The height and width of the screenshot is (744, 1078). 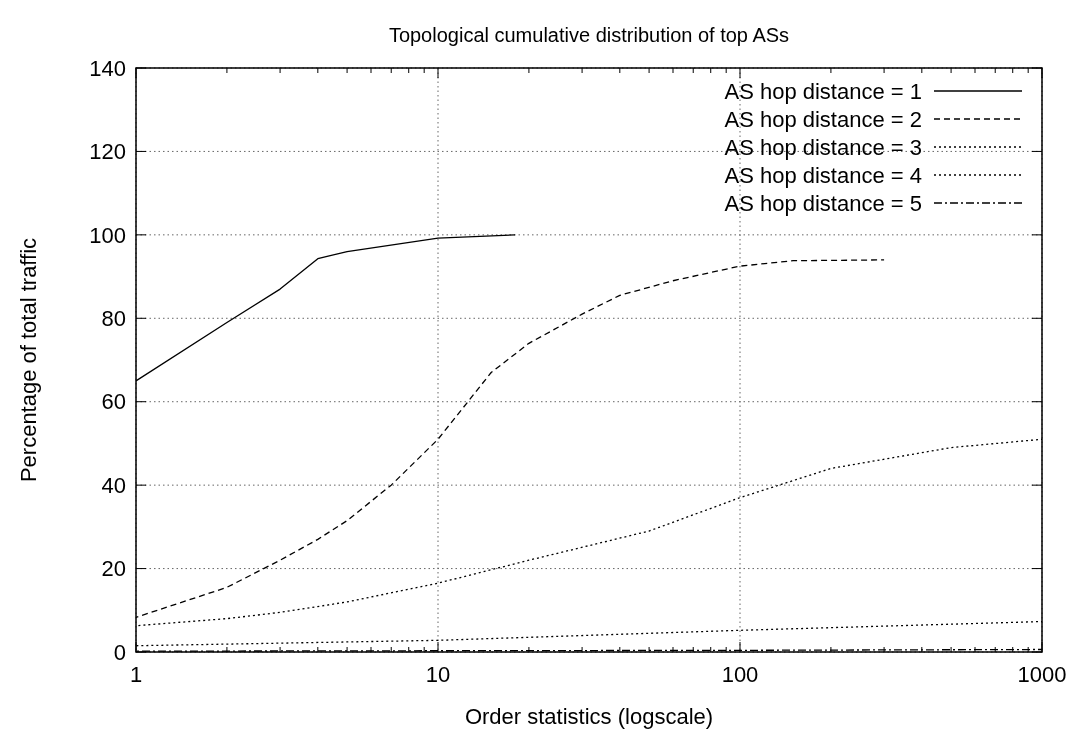 What do you see at coordinates (823, 175) in the screenshot?
I see `legend-label: AS hop distance = 4` at bounding box center [823, 175].